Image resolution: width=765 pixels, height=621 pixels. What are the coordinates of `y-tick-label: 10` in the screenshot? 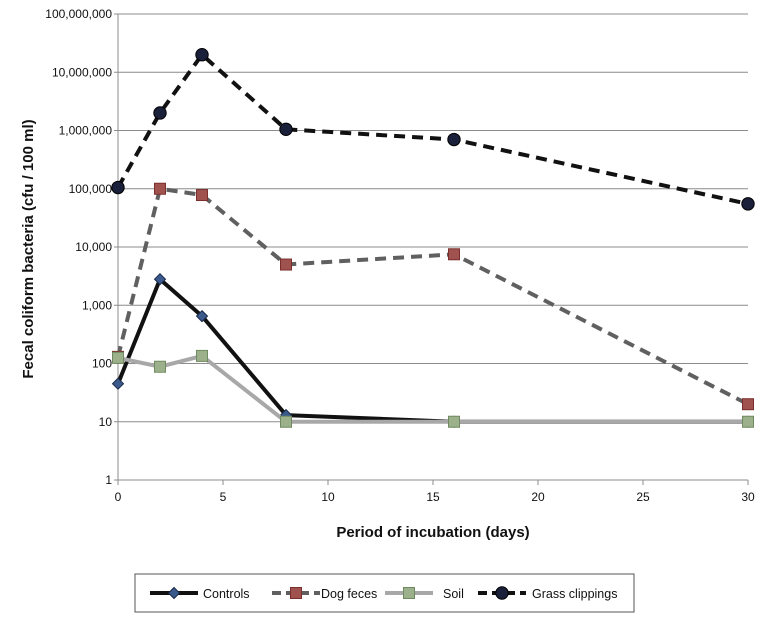 It's located at (106, 422).